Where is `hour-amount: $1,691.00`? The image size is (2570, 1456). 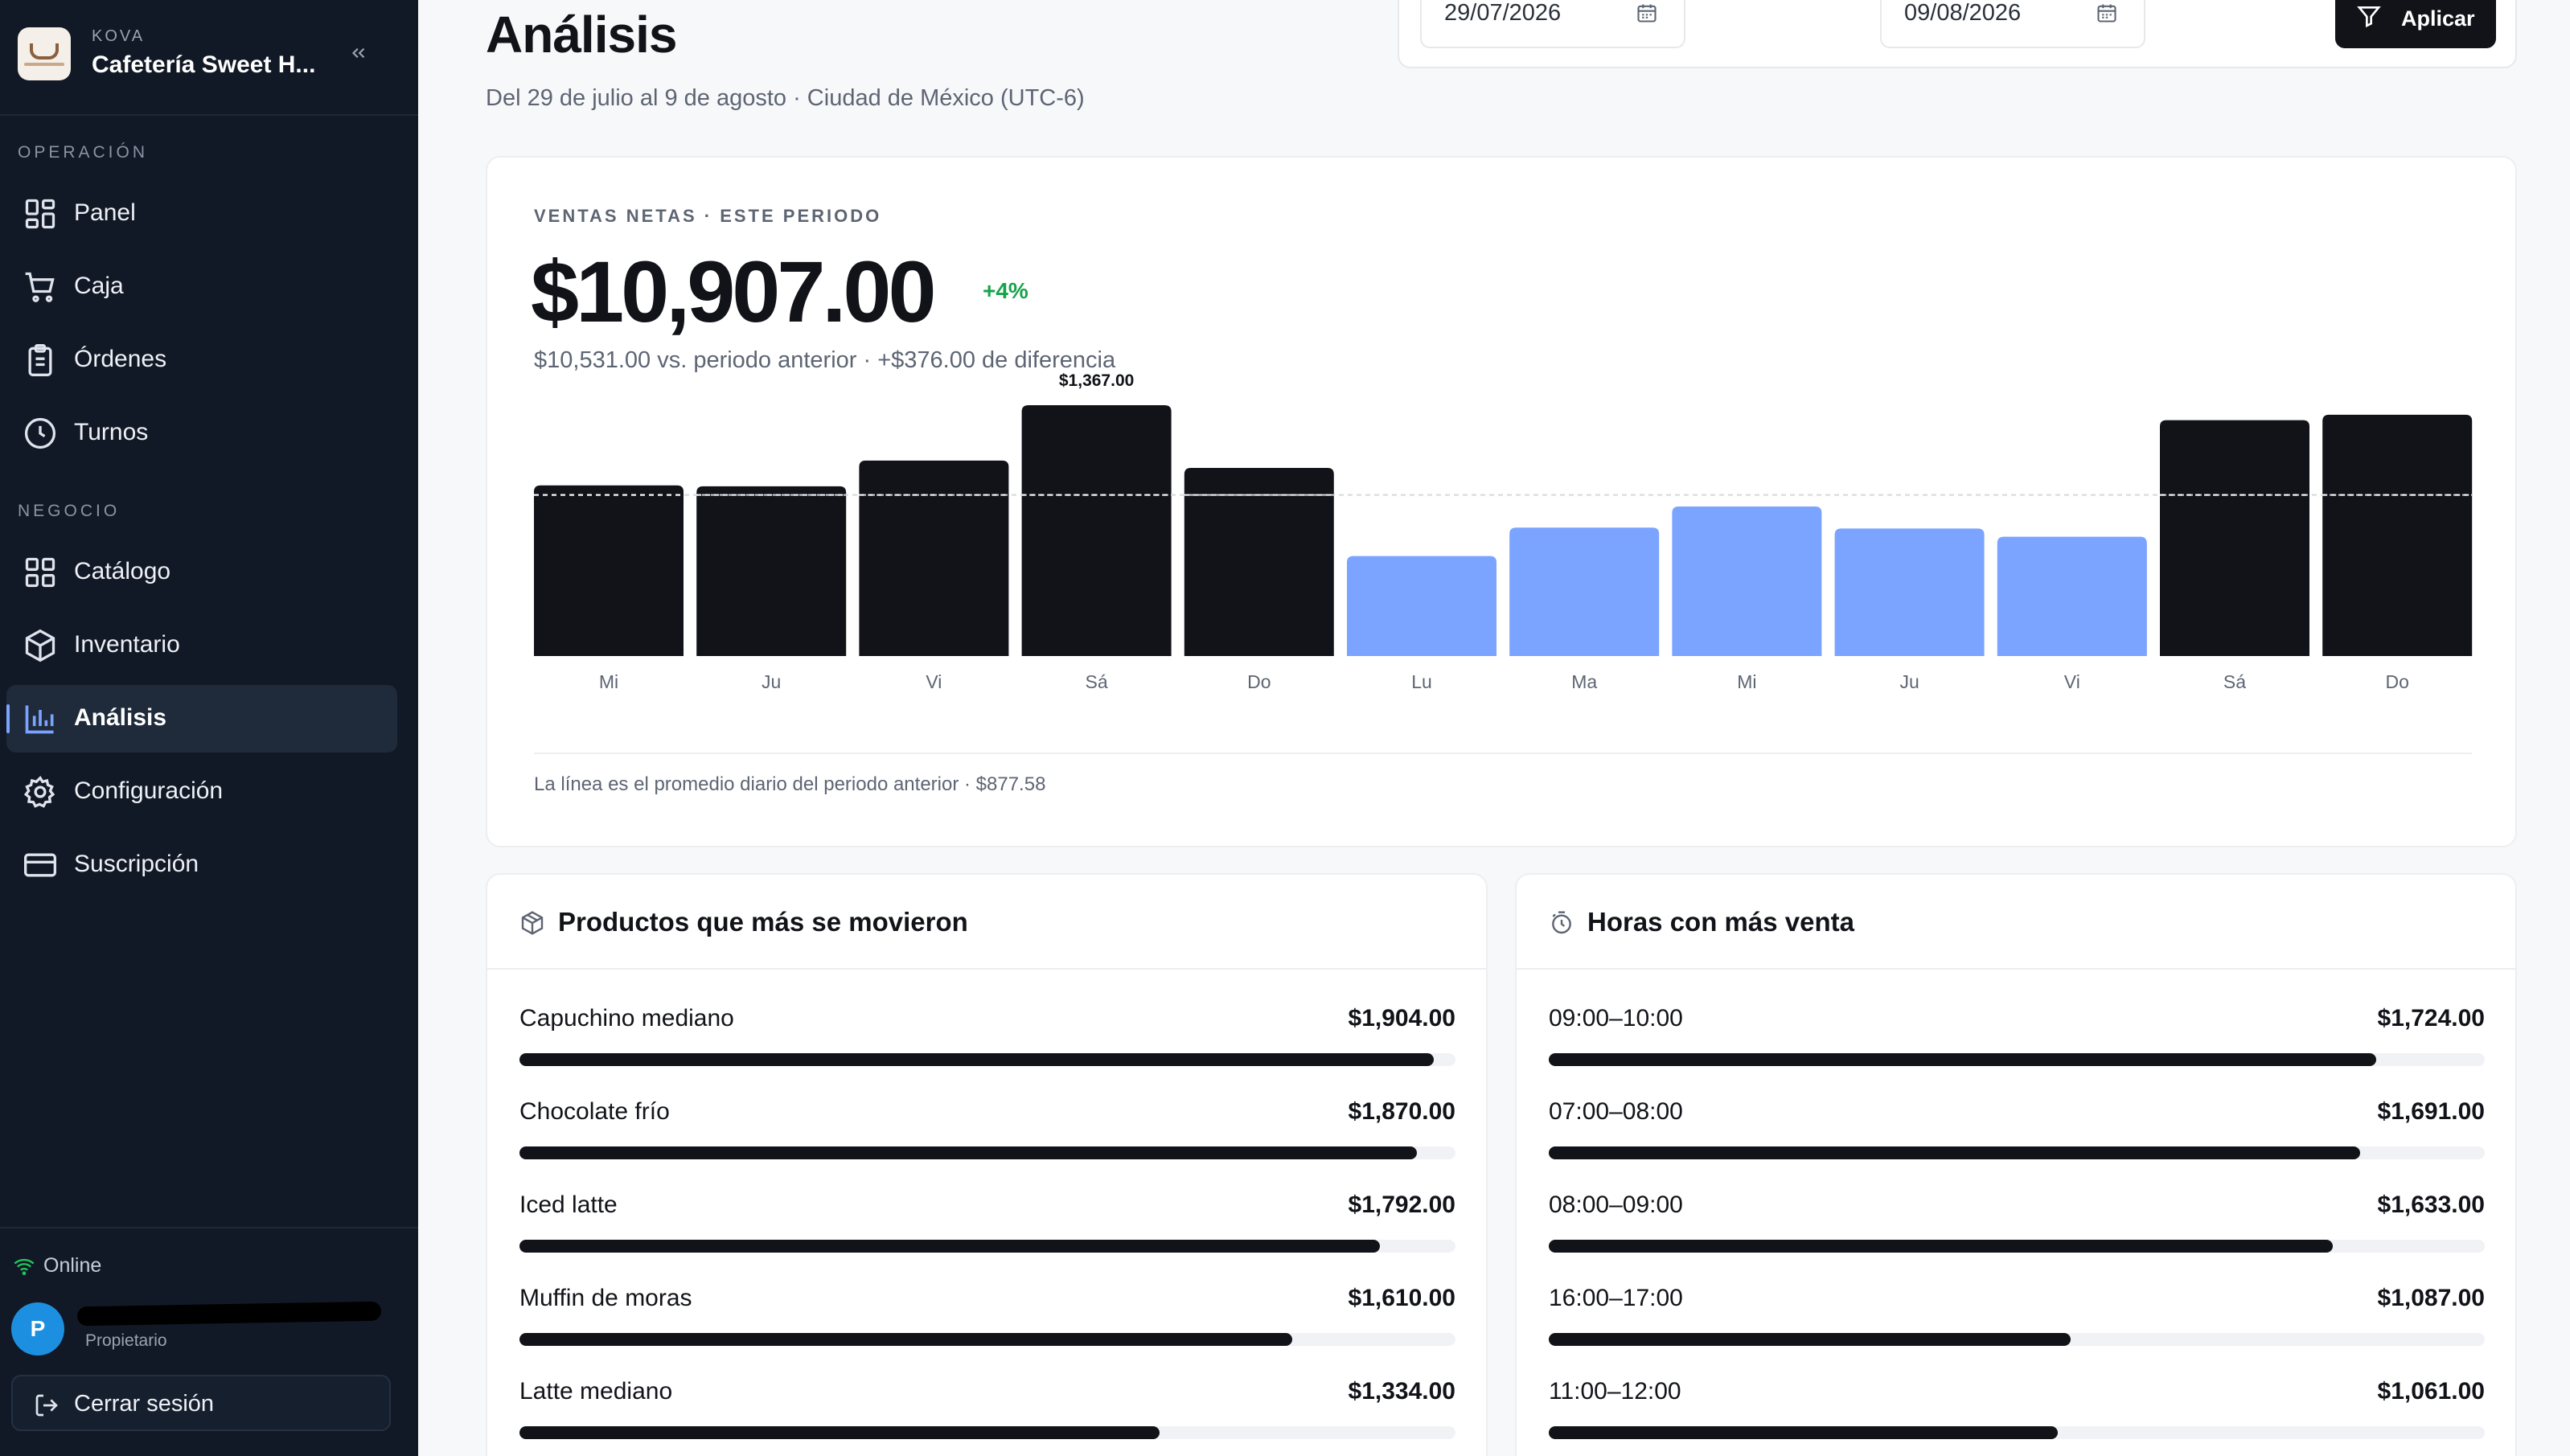 hour-amount: $1,691.00 is located at coordinates (2431, 1111).